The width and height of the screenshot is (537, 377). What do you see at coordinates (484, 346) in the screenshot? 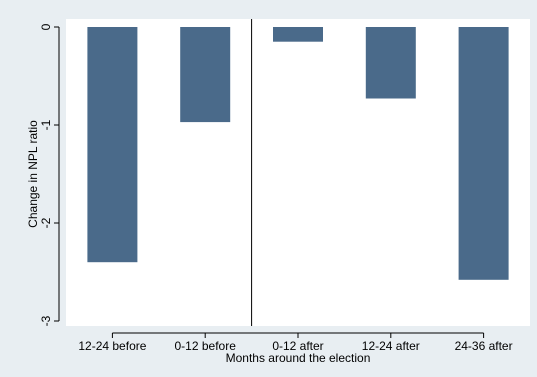
I see `x-tick-label: 24-36 after` at bounding box center [484, 346].